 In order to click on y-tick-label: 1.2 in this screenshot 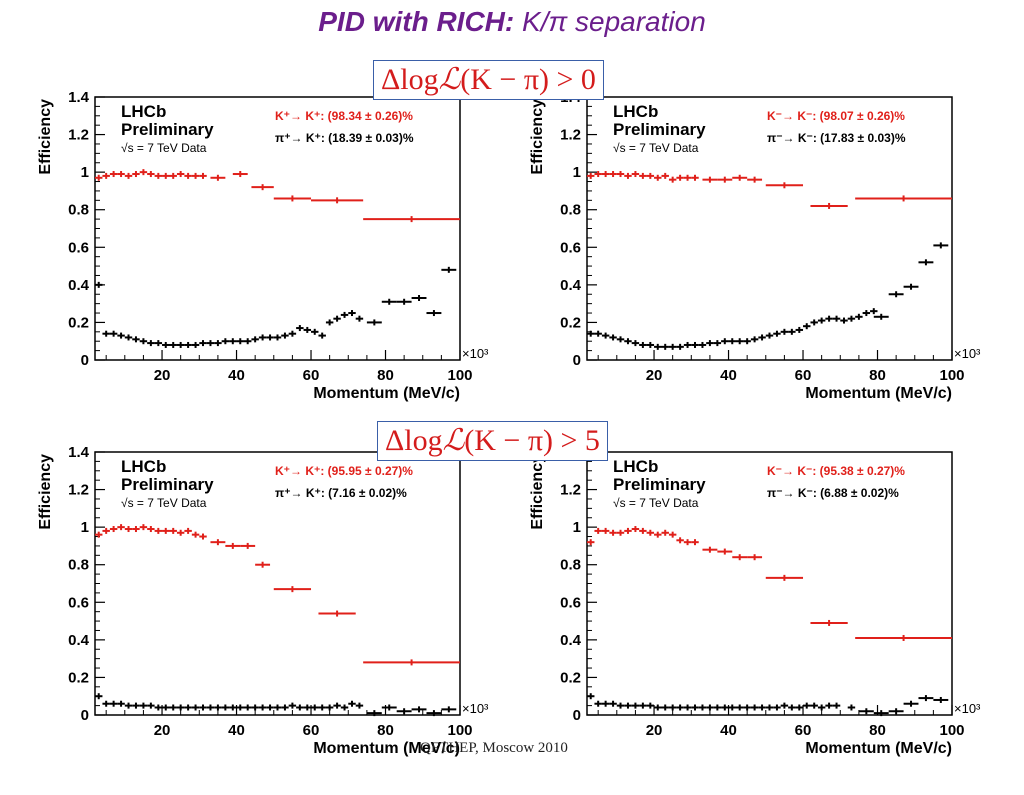, I will do `click(78, 135)`.